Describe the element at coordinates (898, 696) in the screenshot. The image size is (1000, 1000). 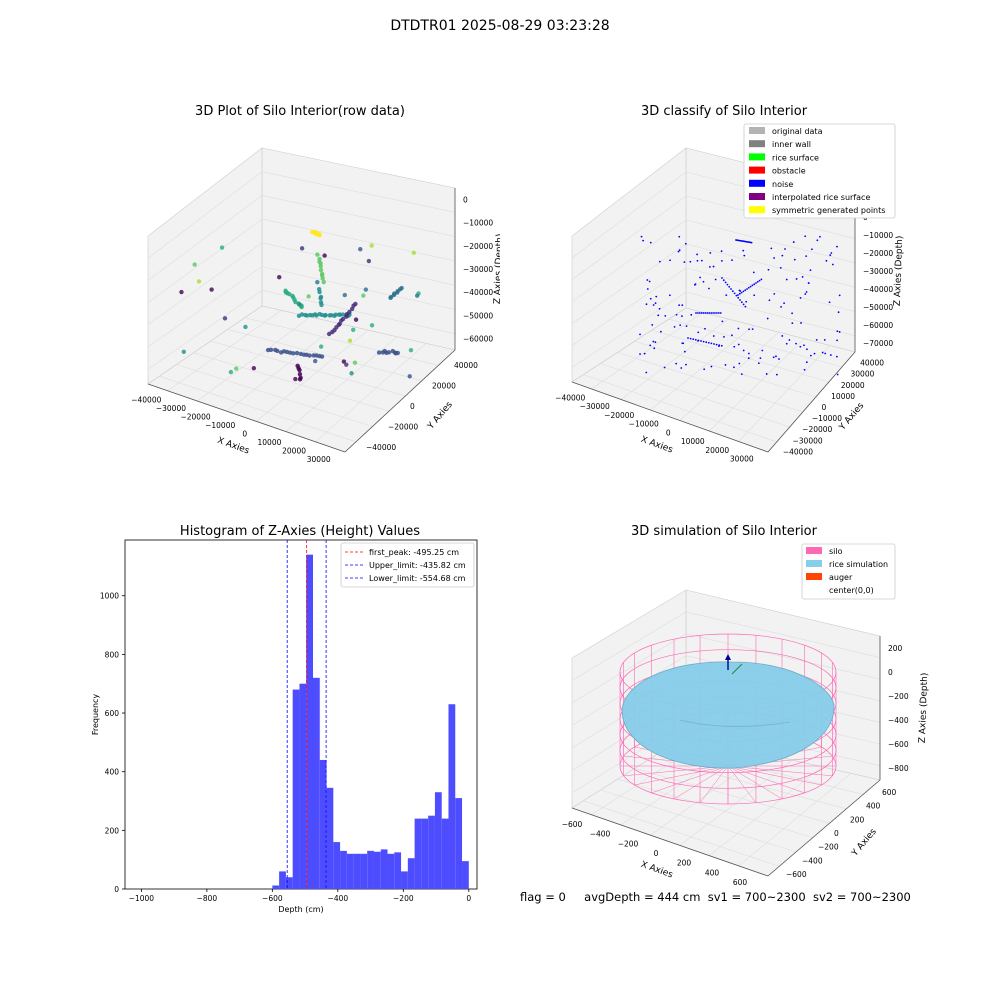
I see `sim-z-tick-label: −200` at that location.